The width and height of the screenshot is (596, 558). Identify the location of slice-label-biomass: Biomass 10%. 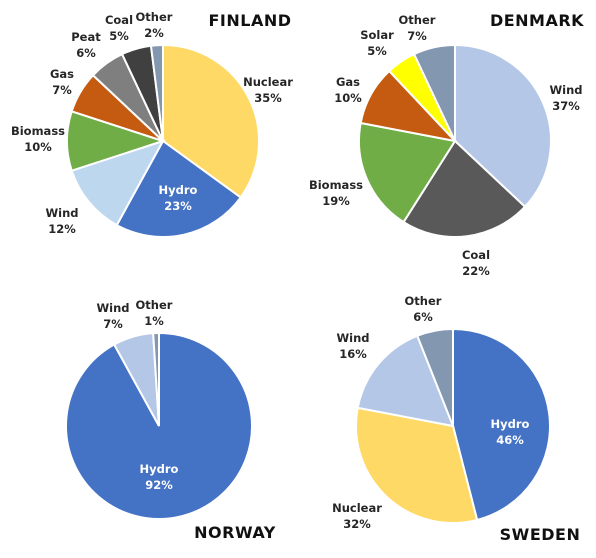
(38, 139).